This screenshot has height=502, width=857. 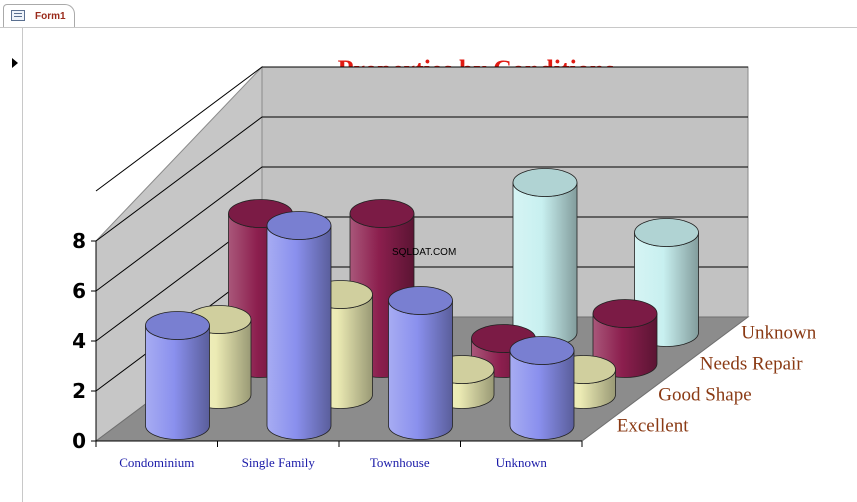 What do you see at coordinates (653, 426) in the screenshot?
I see `series-label-excellent: Excellent` at bounding box center [653, 426].